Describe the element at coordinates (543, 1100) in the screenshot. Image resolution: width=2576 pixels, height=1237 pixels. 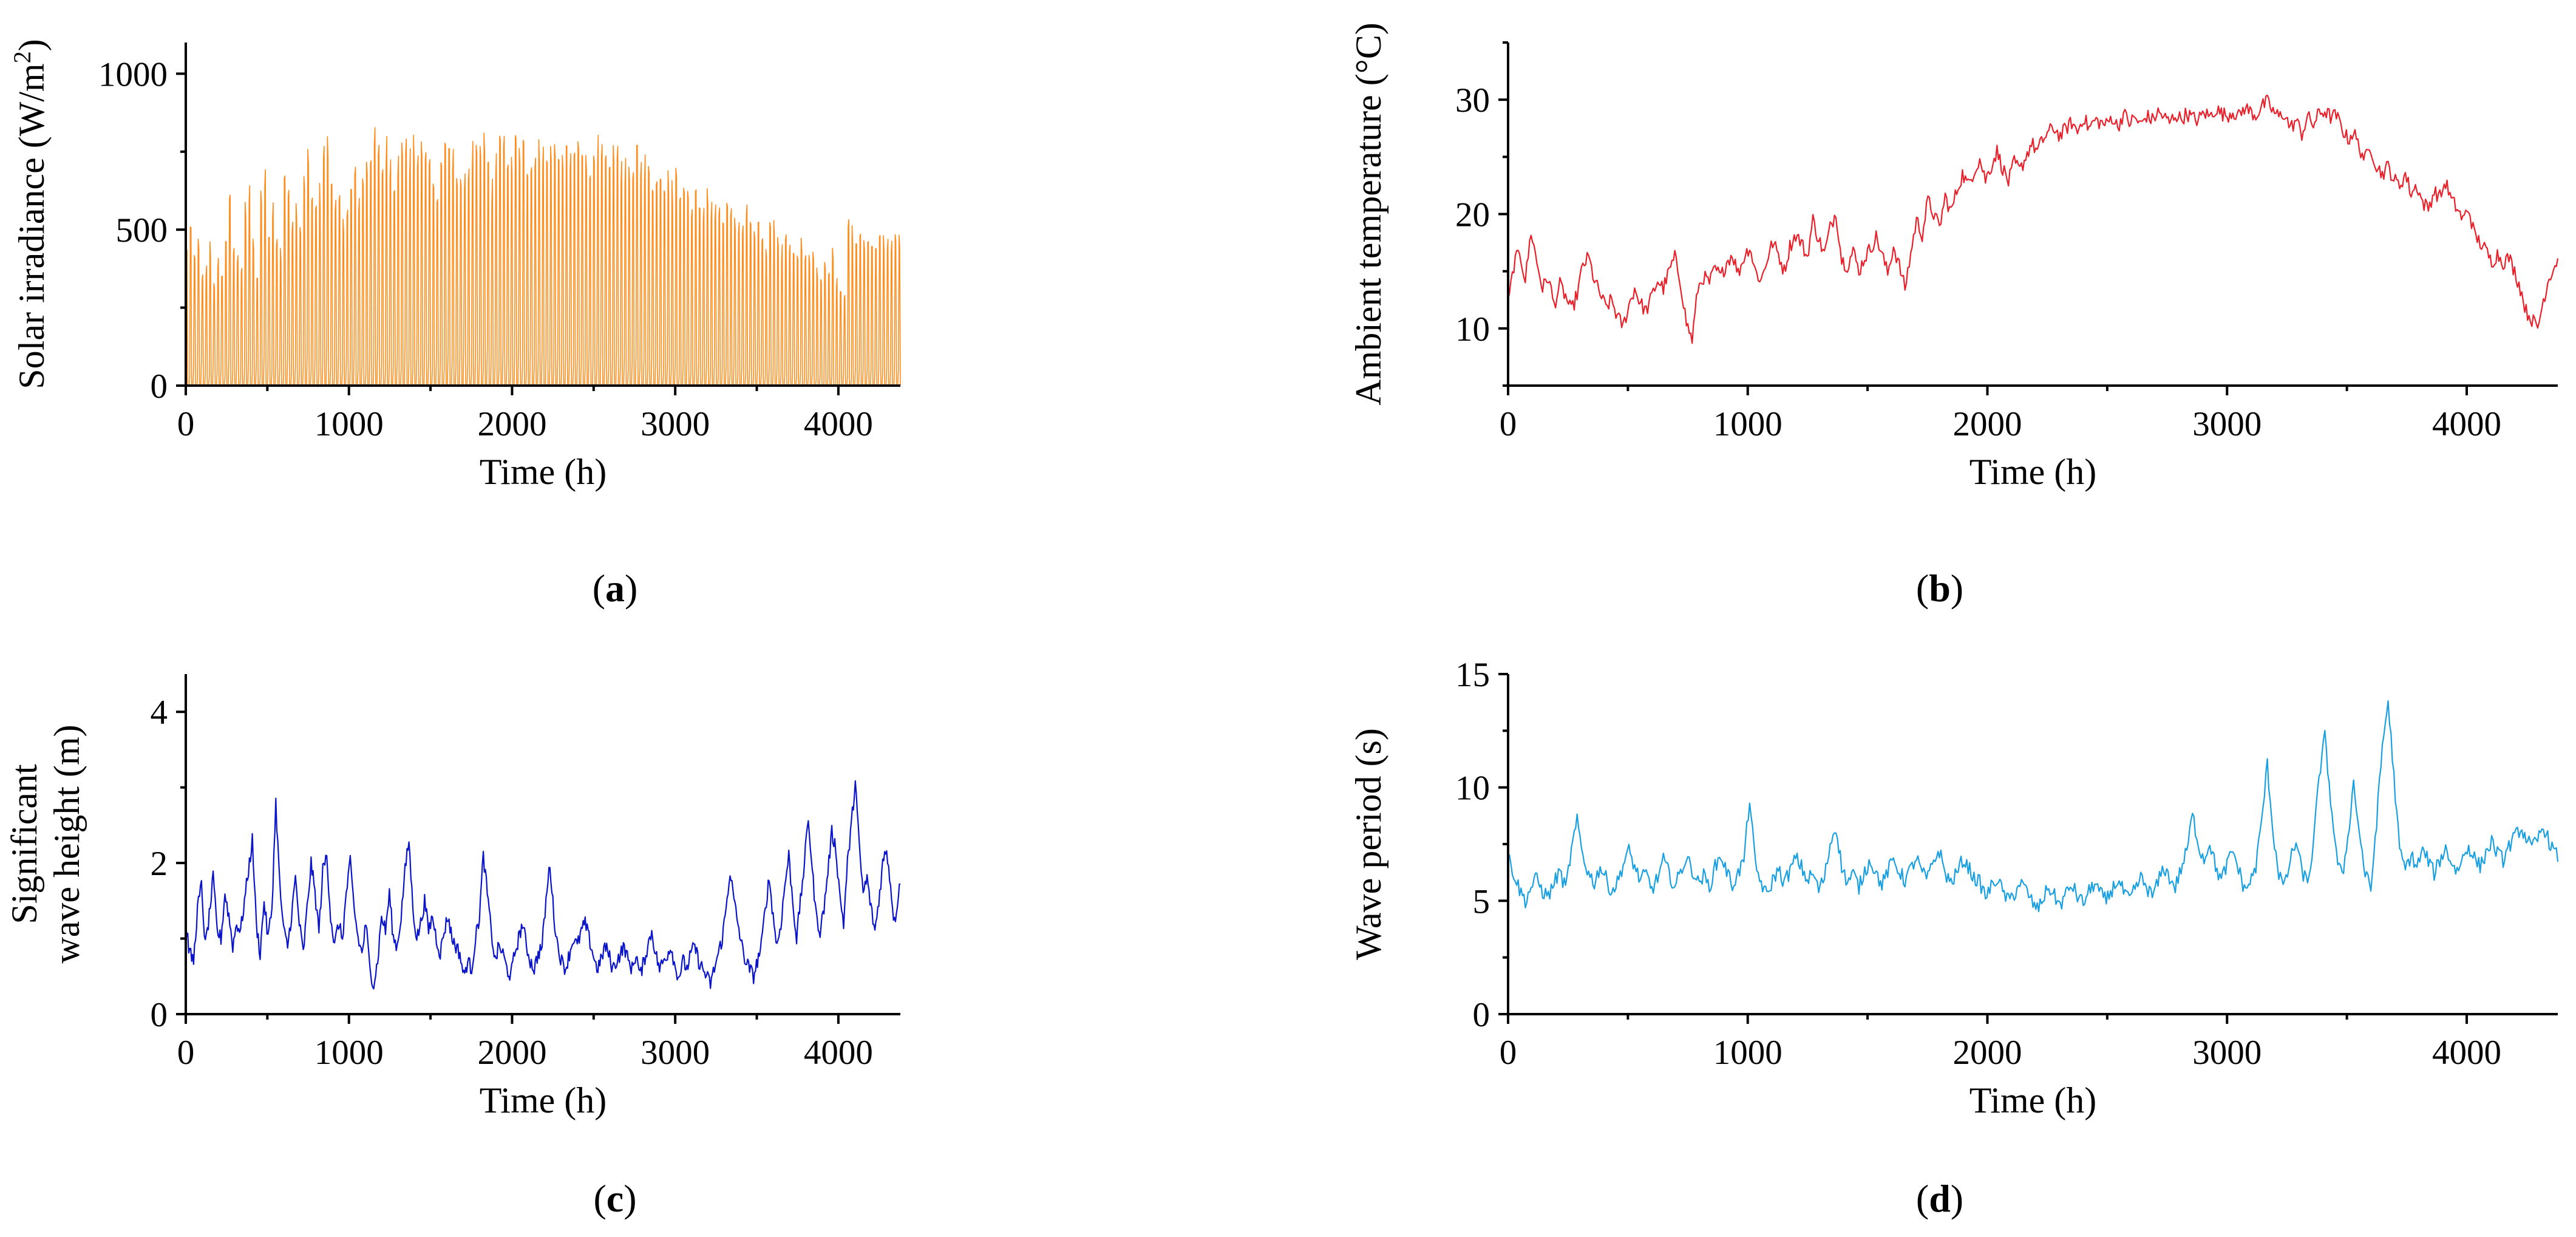
I see `x-axis-label-c: Time (h)` at that location.